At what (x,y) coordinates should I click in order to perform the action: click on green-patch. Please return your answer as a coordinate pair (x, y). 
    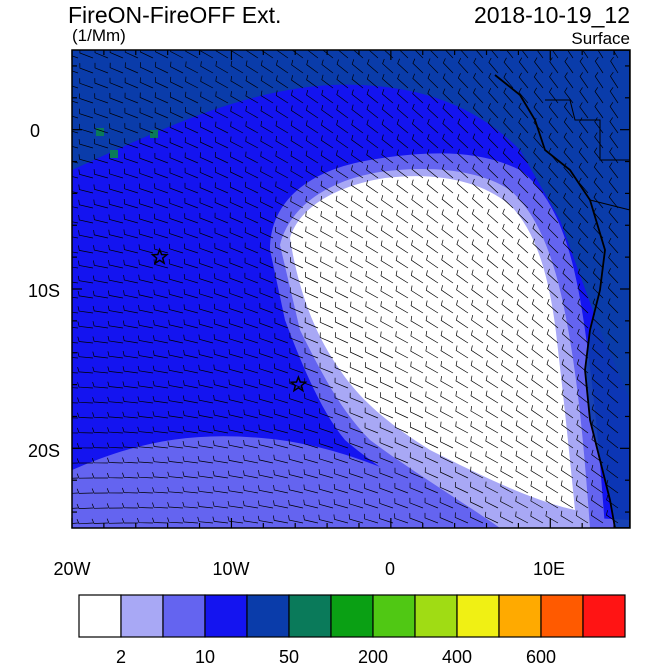
    Looking at the image, I should click on (100, 132).